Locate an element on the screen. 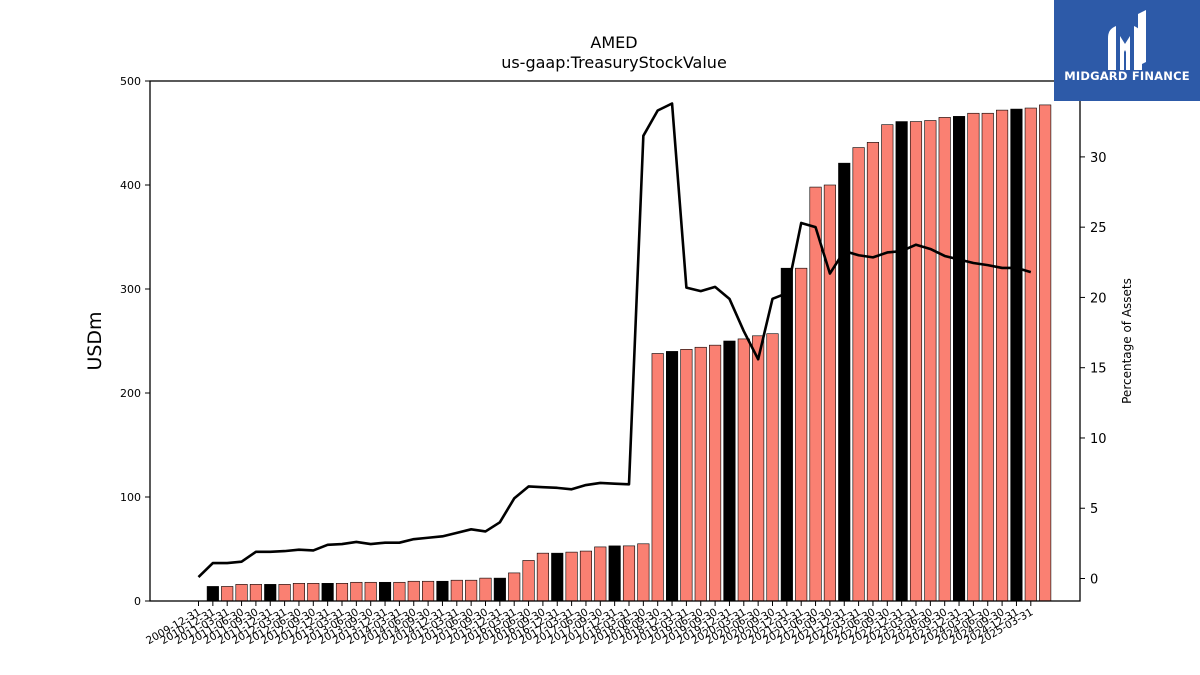 The height and width of the screenshot is (675, 1200). y2-tick-label: 15 is located at coordinates (1098, 369).